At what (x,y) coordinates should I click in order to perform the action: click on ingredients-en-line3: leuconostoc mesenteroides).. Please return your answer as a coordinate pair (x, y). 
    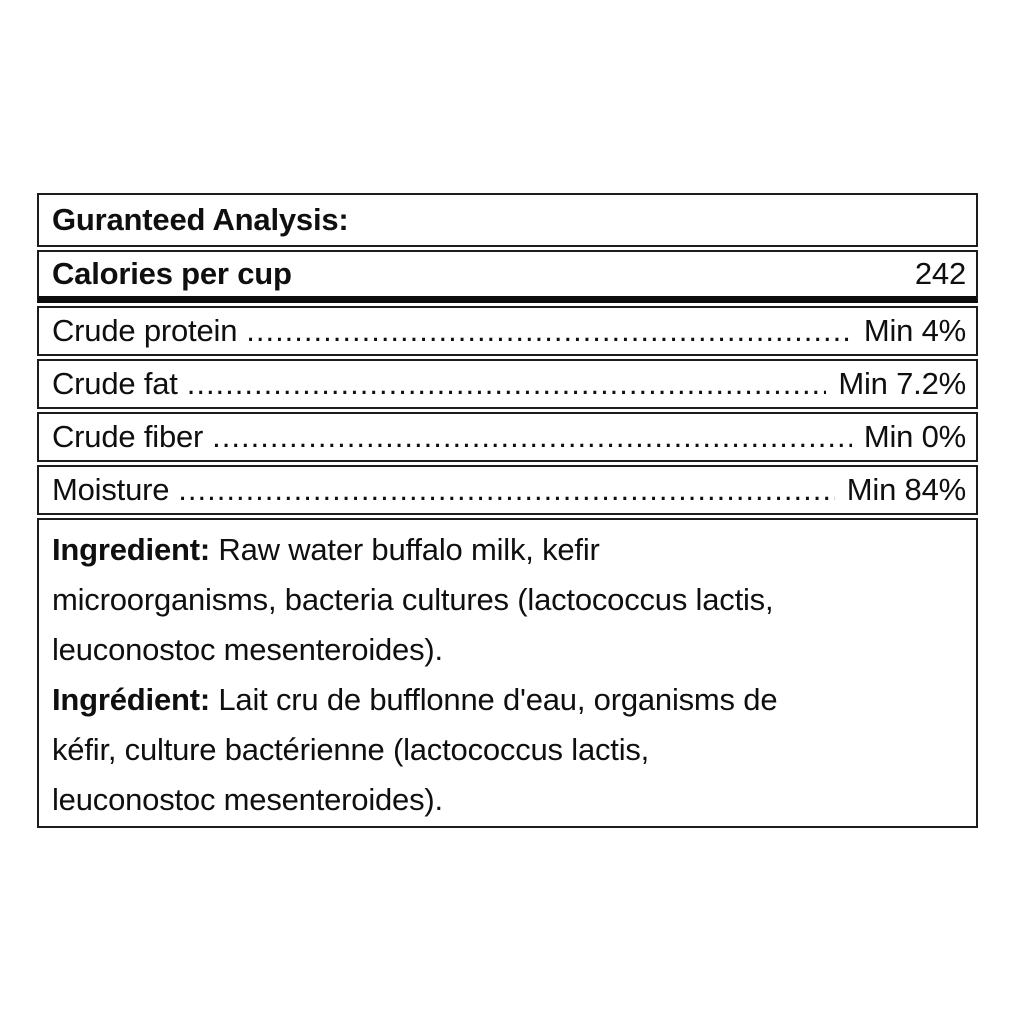
    Looking at the image, I should click on (247, 649).